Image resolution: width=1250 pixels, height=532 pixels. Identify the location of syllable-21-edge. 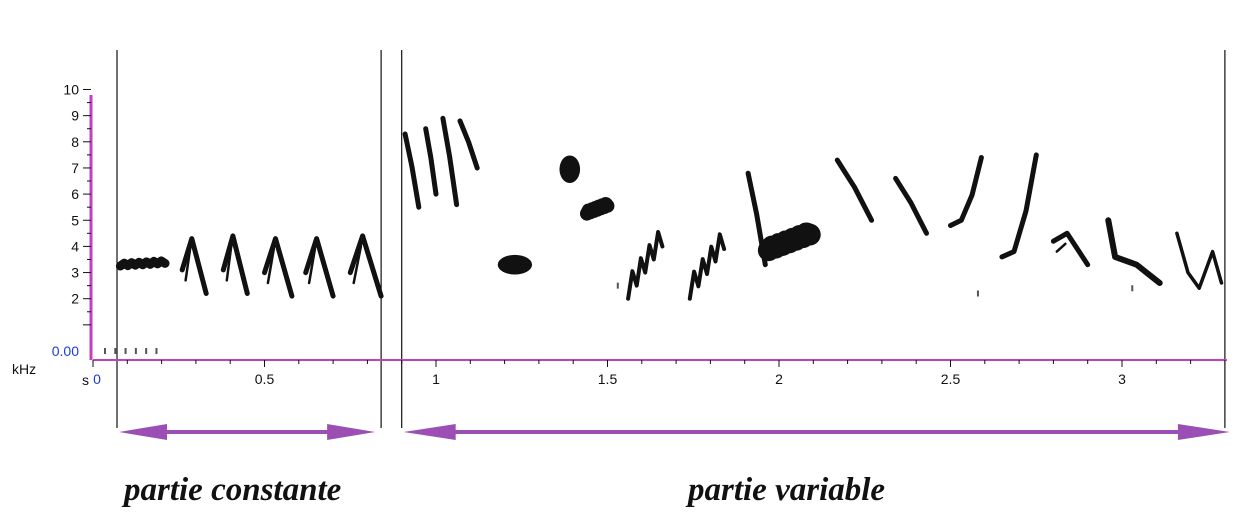
(1061, 247).